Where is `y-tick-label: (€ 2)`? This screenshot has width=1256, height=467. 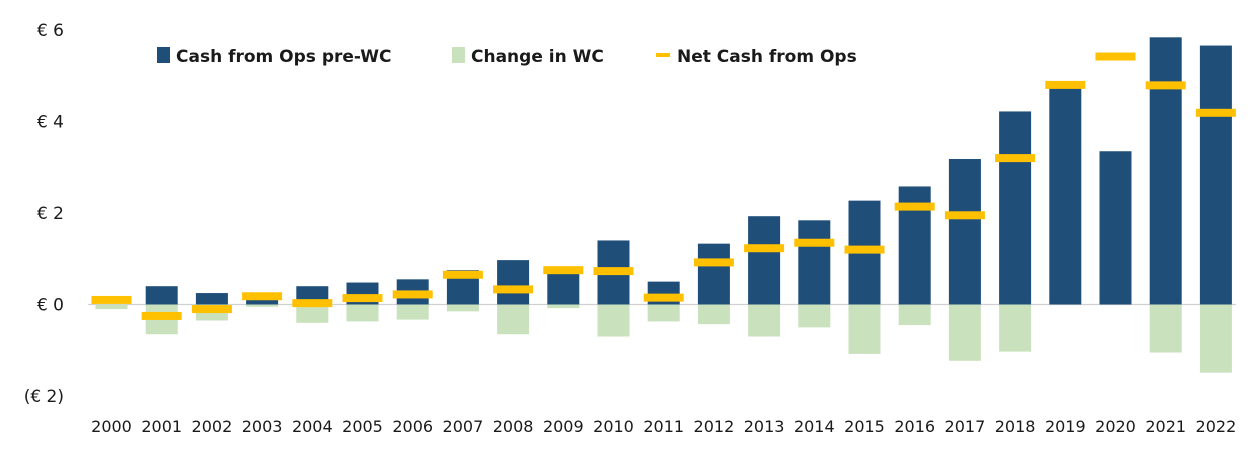
y-tick-label: (€ 2) is located at coordinates (44, 397).